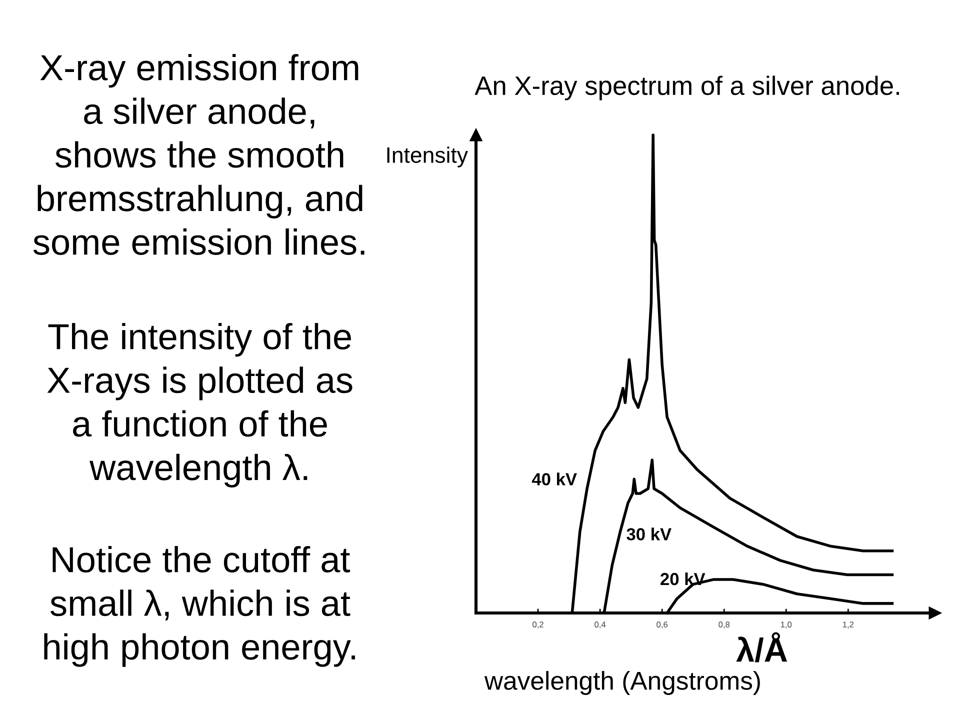  What do you see at coordinates (538, 625) in the screenshot?
I see `x-tick-label: 0,2` at bounding box center [538, 625].